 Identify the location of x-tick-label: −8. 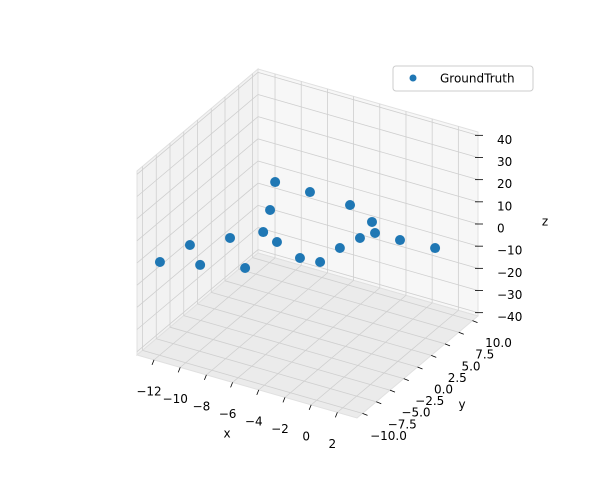
(202, 406).